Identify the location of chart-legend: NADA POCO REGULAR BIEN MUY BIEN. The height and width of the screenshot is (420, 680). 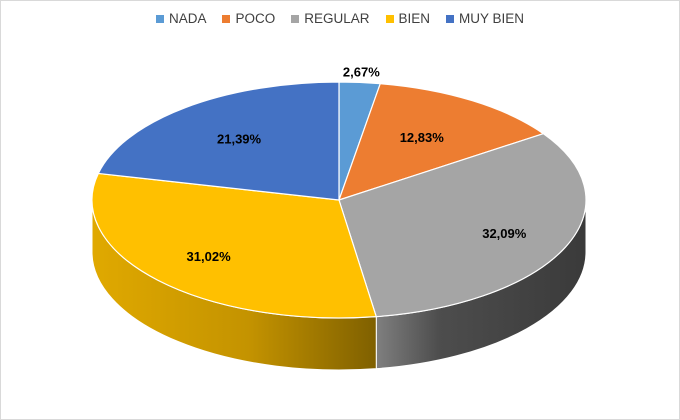
(340, 18).